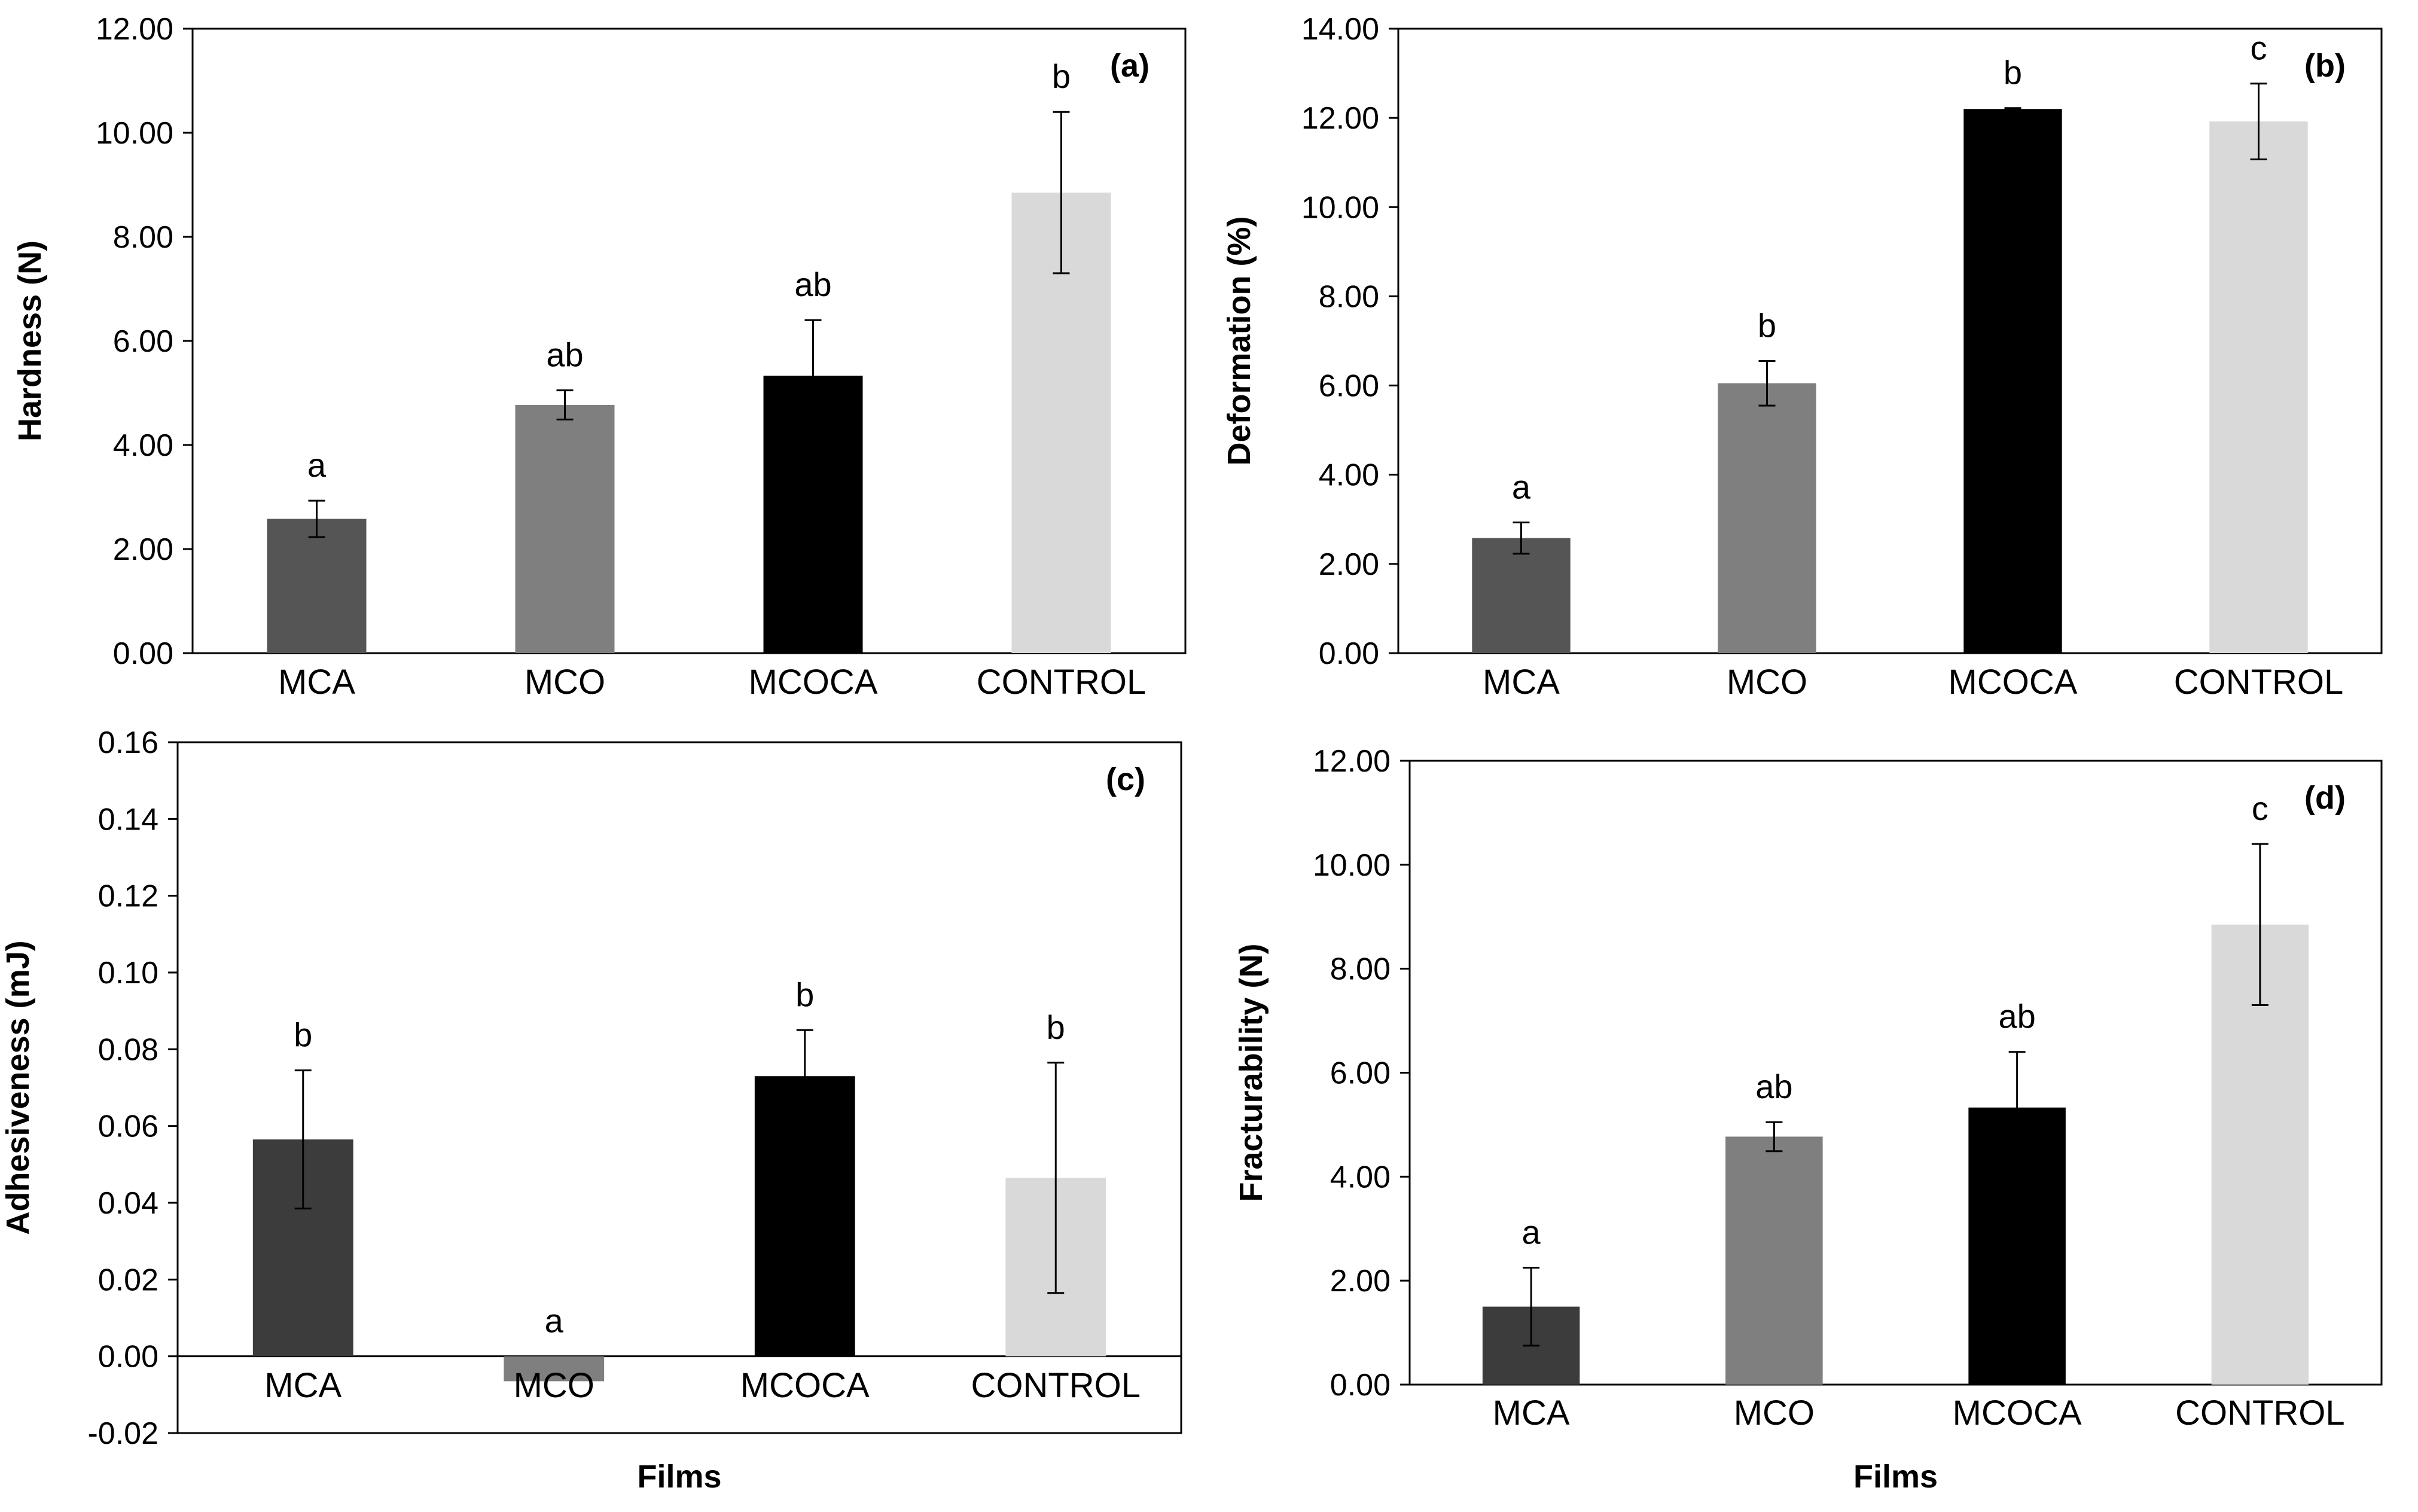  Describe the element at coordinates (1125, 779) in the screenshot. I see `panel-label: (c)` at that location.